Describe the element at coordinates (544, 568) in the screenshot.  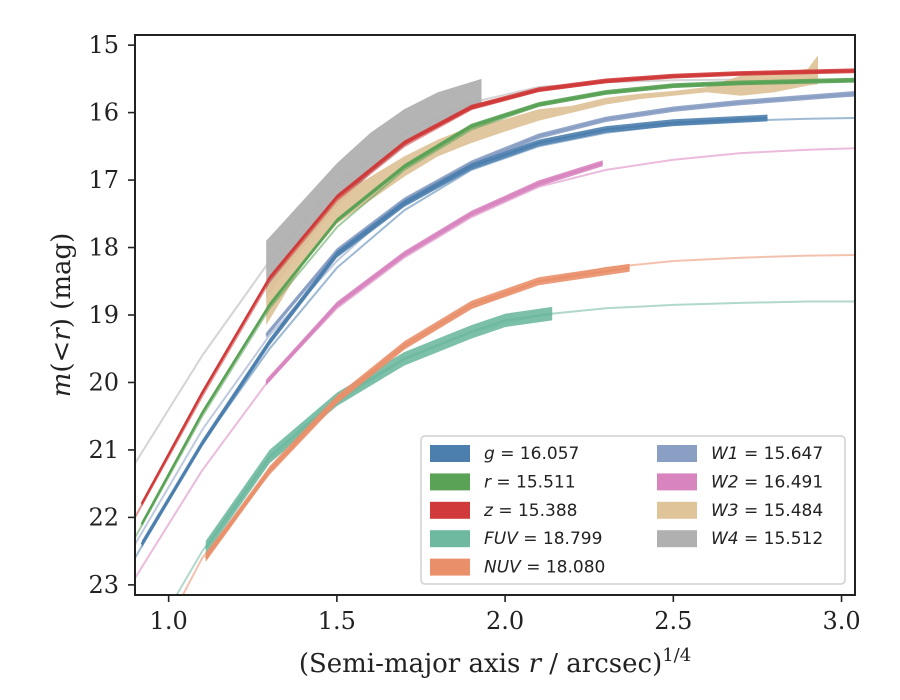
I see `legend-label: NUV = 18.080` at that location.